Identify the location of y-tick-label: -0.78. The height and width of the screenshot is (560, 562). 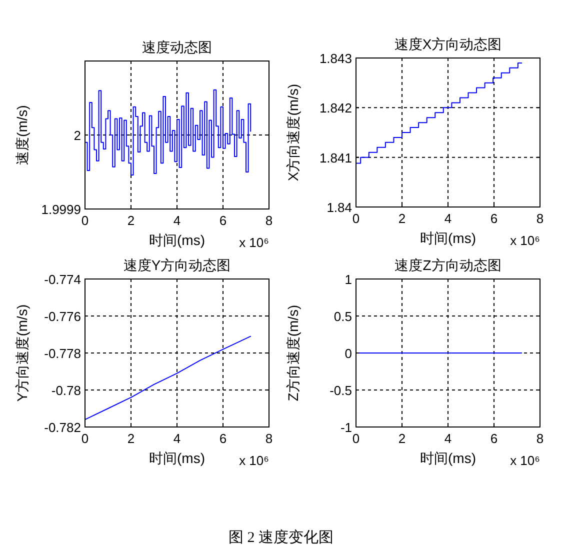
(66, 390).